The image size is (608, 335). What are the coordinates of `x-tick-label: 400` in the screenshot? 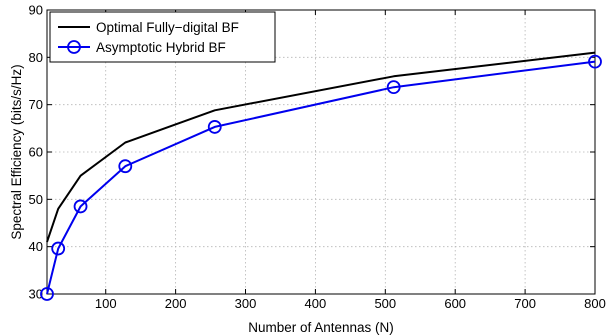 It's located at (316, 303).